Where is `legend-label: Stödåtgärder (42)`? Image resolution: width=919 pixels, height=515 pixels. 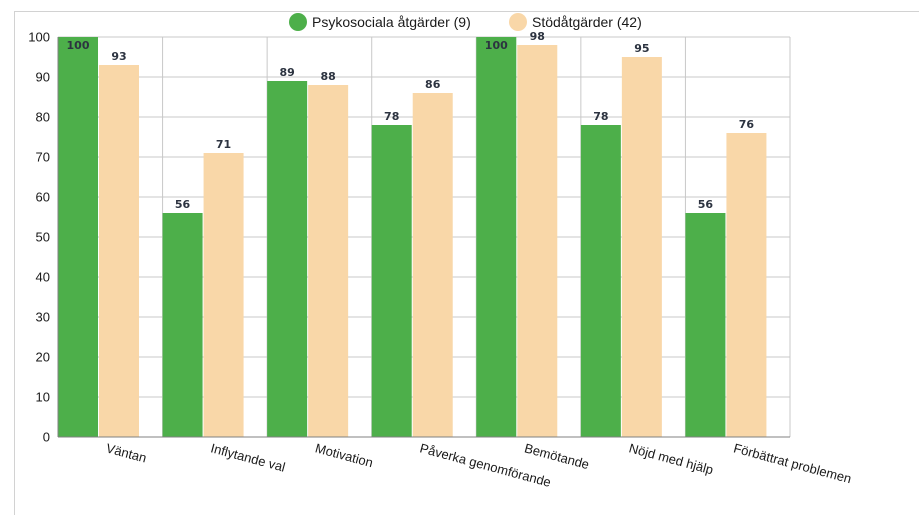 legend-label: Stödåtgärder (42) is located at coordinates (587, 22).